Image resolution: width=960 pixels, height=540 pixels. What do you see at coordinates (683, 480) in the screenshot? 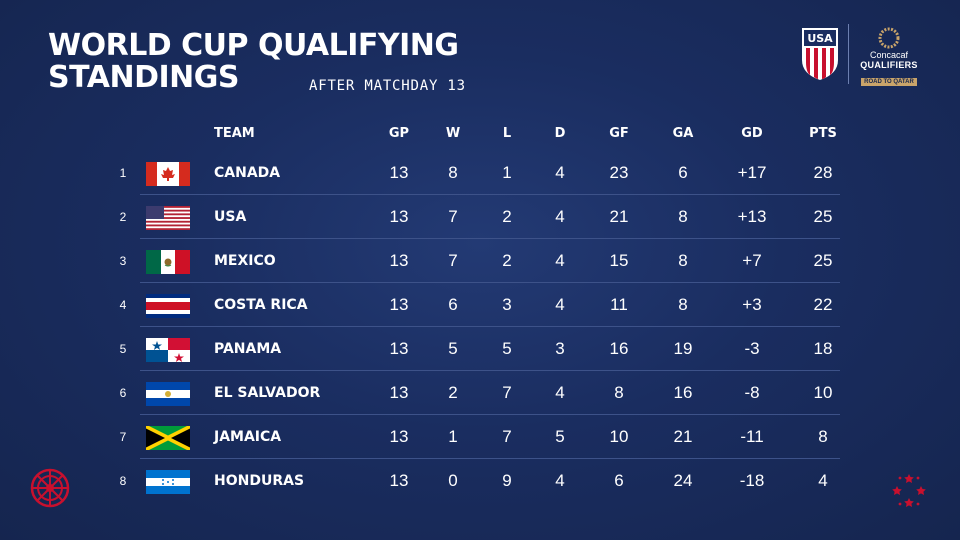
I see `cell-ga: 24` at bounding box center [683, 480].